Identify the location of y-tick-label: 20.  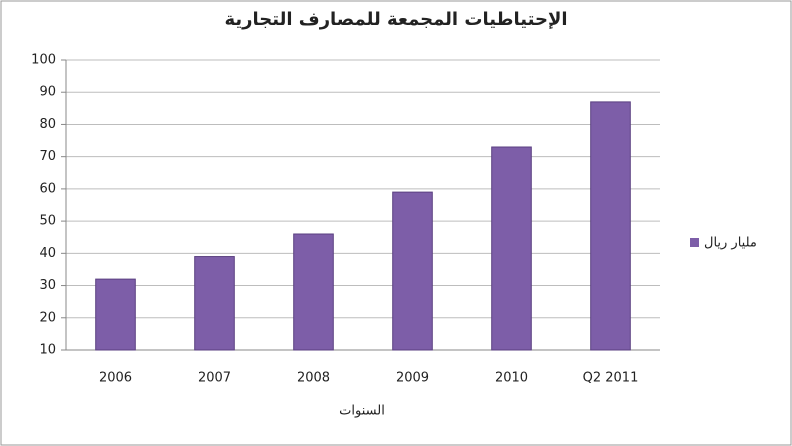
(47, 317).